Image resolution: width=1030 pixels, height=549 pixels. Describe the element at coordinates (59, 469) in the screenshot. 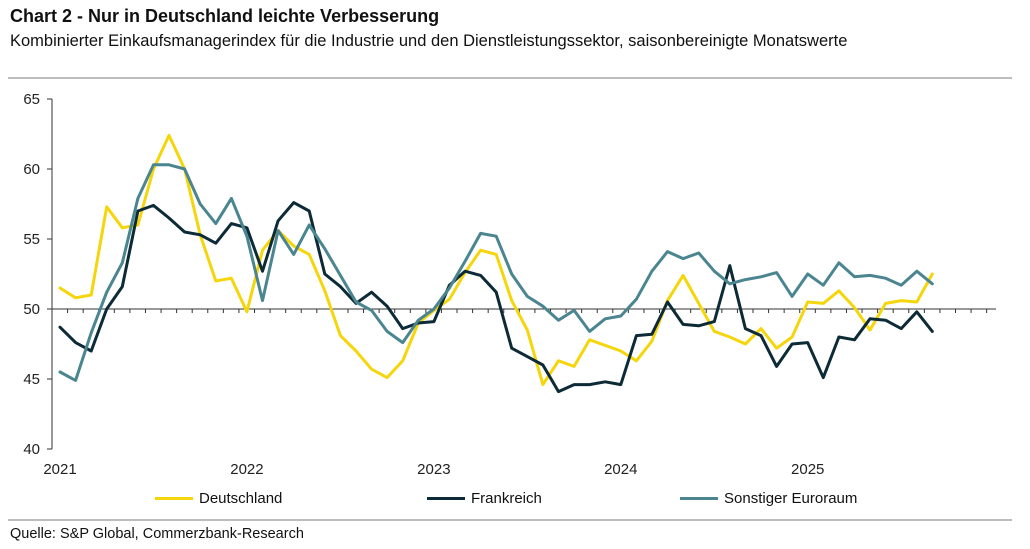

I see `x-tick-label: 2021` at that location.